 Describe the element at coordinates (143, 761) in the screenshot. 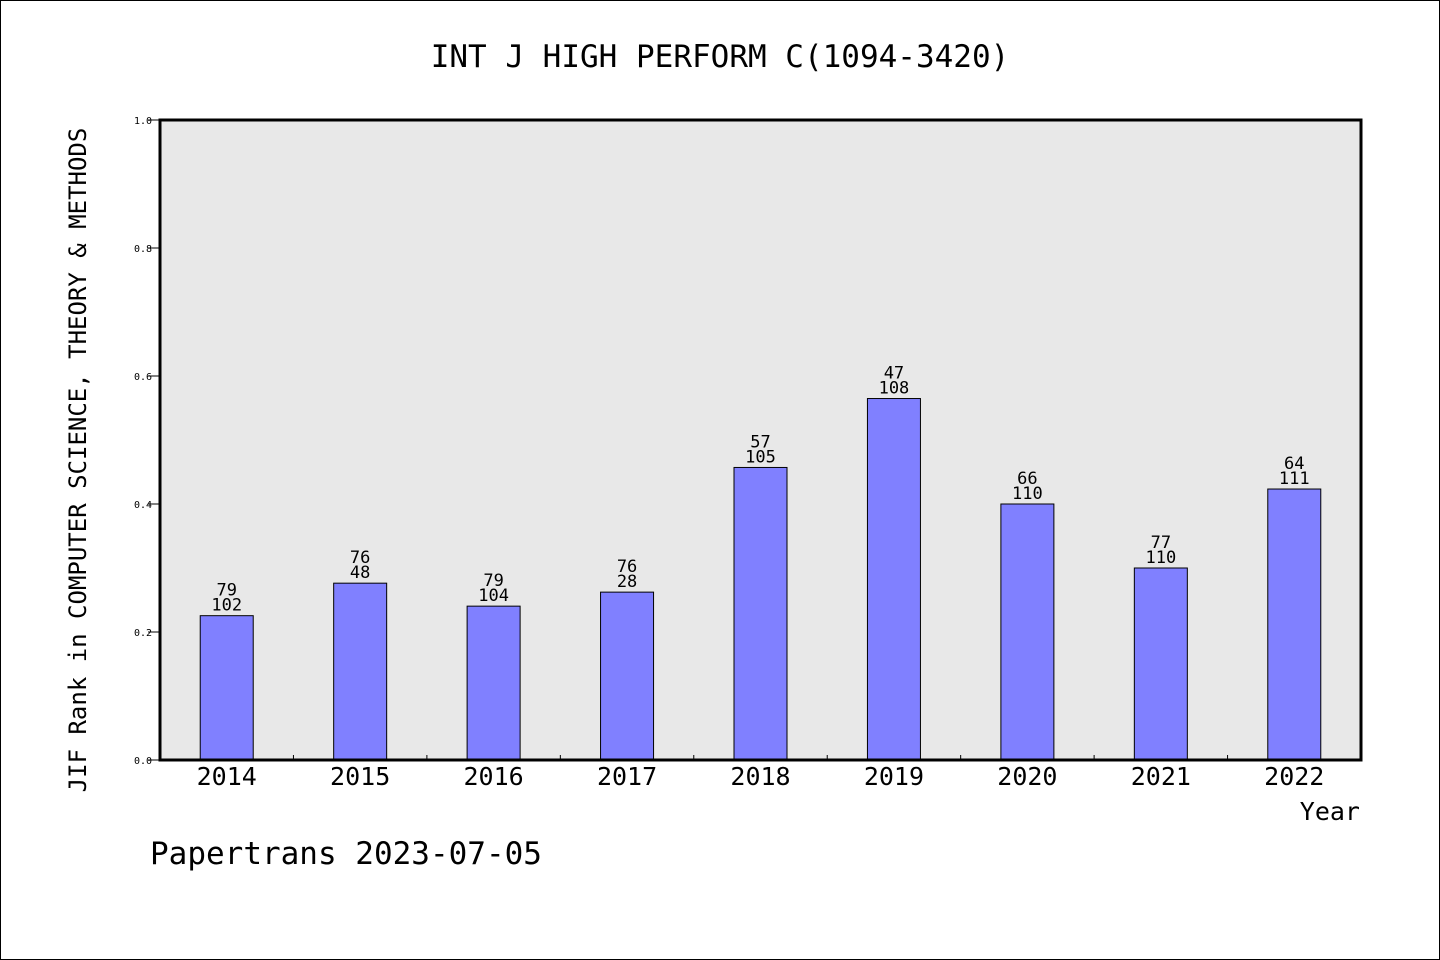

I see `y-tick-label: 0.0` at that location.